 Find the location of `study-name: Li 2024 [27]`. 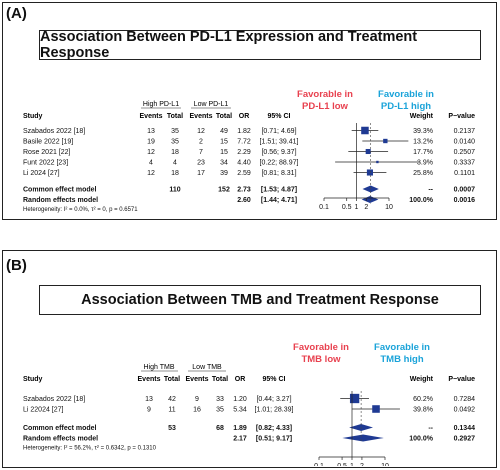

study-name: Li 2024 [27] is located at coordinates (41, 173).